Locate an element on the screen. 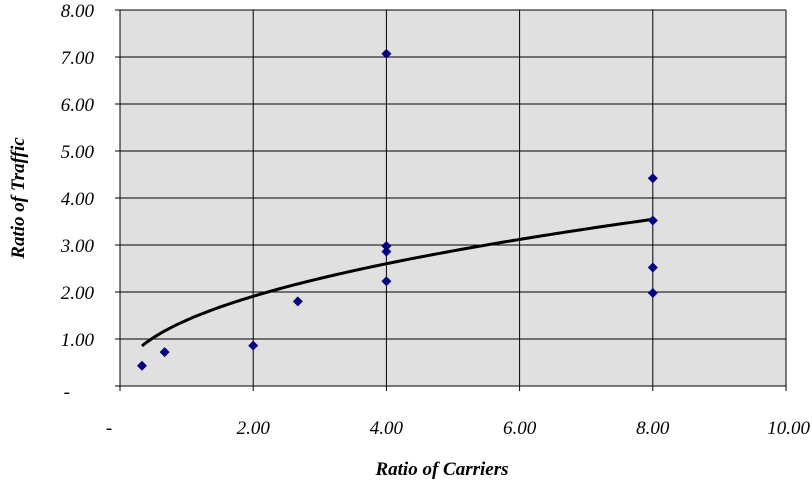 Image resolution: width=812 pixels, height=485 pixels. x-tick-label: 4.00 is located at coordinates (387, 428).